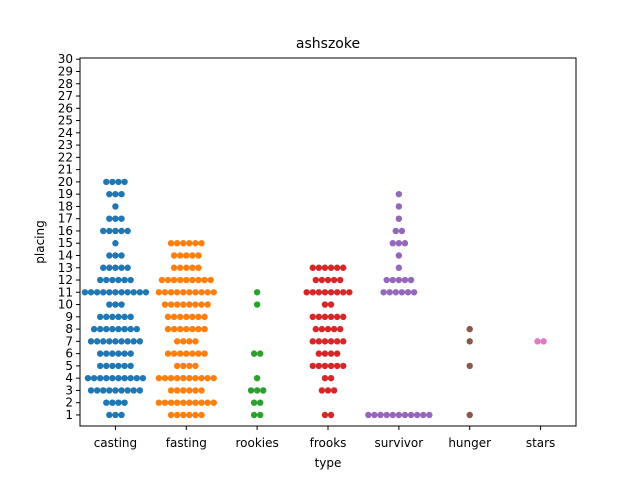 This screenshot has width=640, height=480. What do you see at coordinates (328, 463) in the screenshot?
I see `x-axis-title: type` at bounding box center [328, 463].